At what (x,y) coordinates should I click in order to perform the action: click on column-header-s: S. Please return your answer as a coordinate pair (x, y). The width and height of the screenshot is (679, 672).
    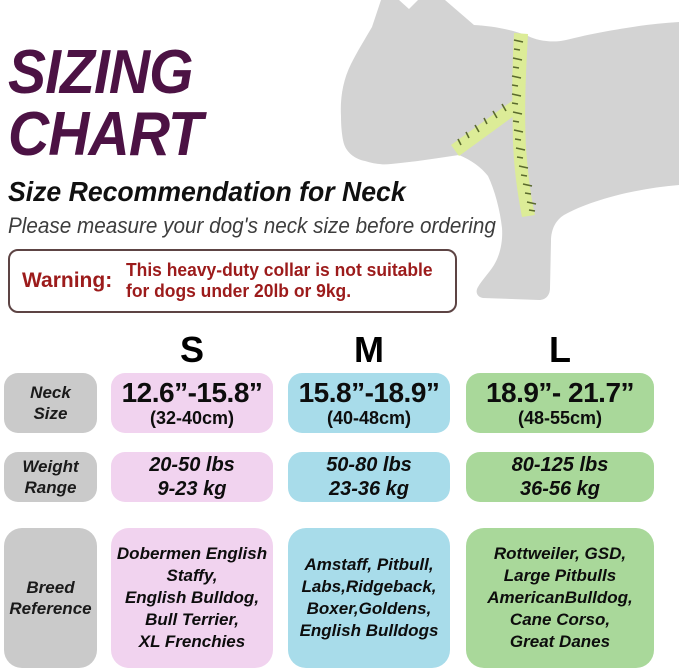
    Looking at the image, I should click on (191, 349).